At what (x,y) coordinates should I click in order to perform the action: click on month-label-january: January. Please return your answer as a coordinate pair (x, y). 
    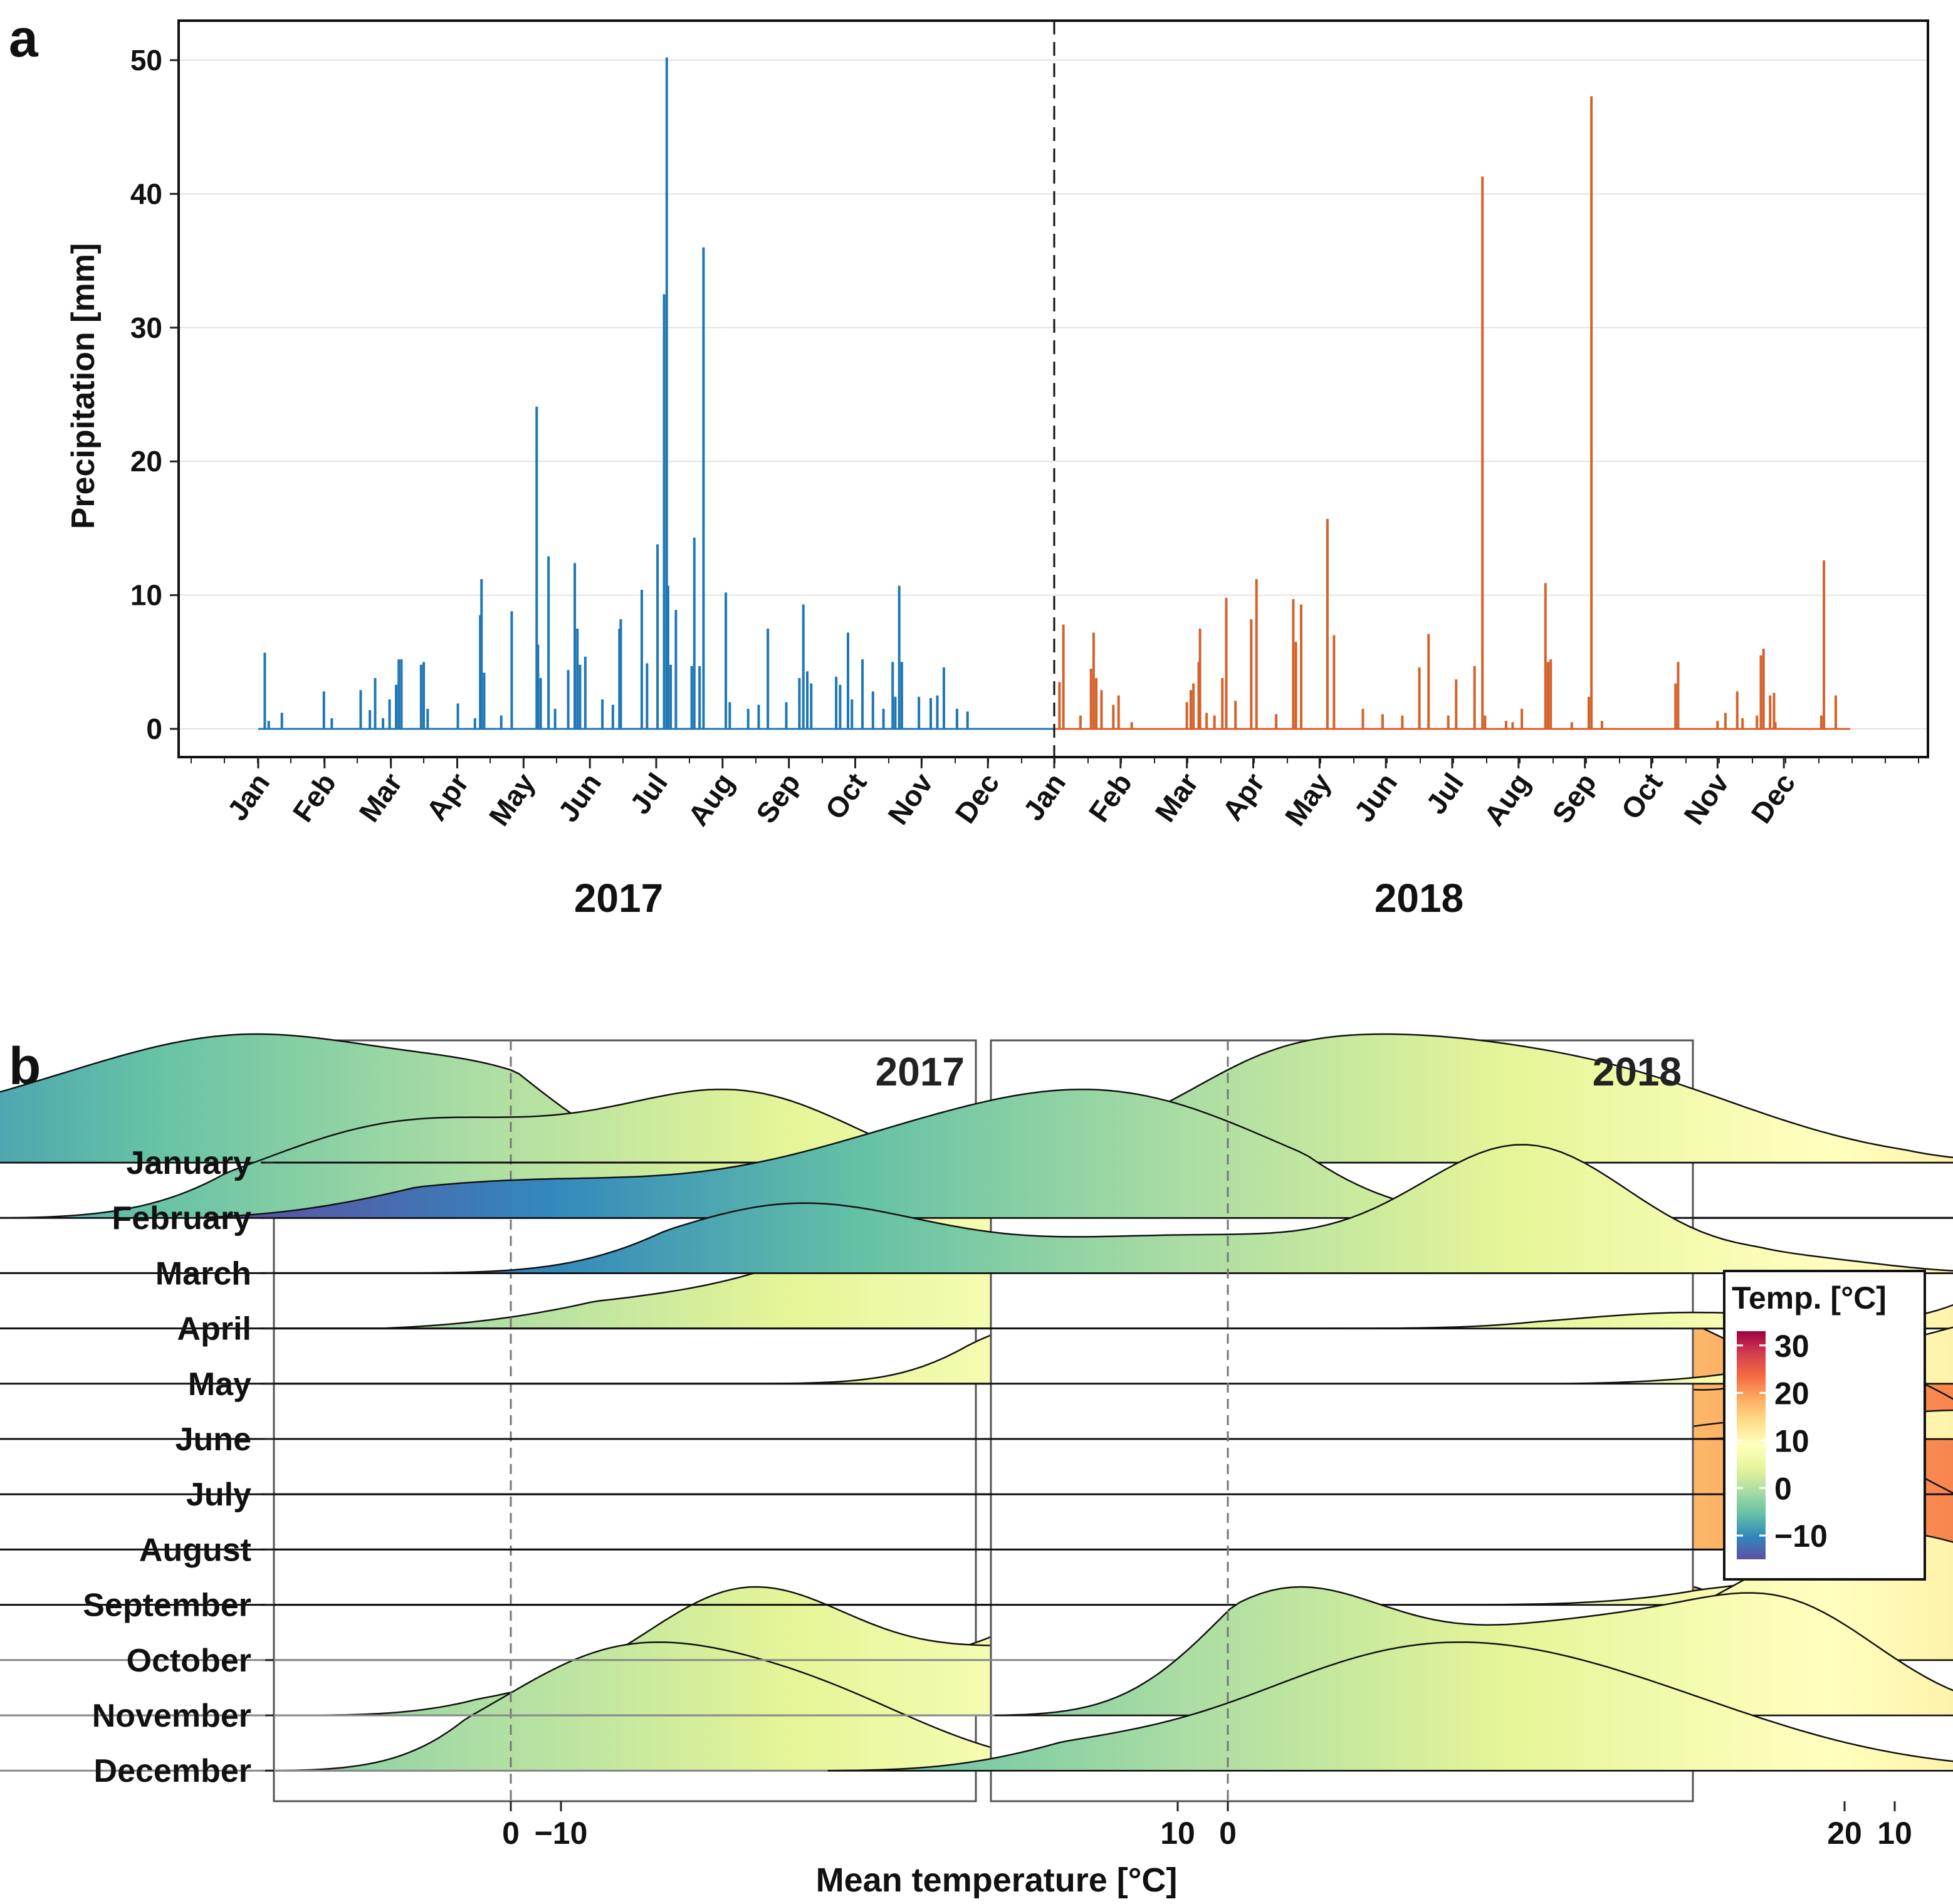
    Looking at the image, I should click on (189, 1163).